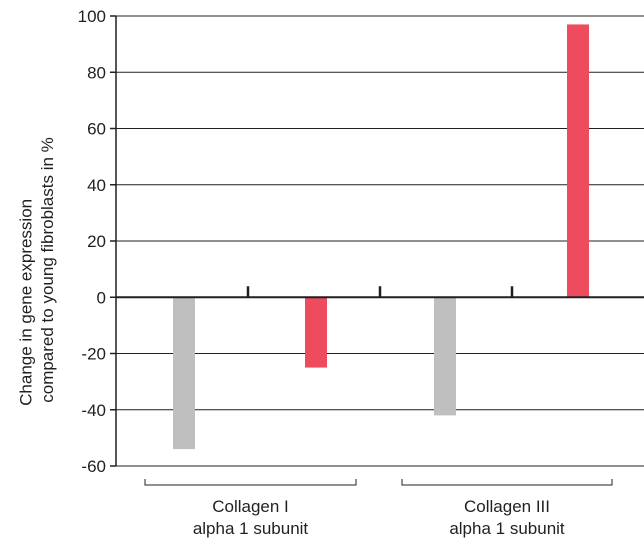  What do you see at coordinates (26, 302) in the screenshot?
I see `y-axis-title-line-1: Change in gene expression` at bounding box center [26, 302].